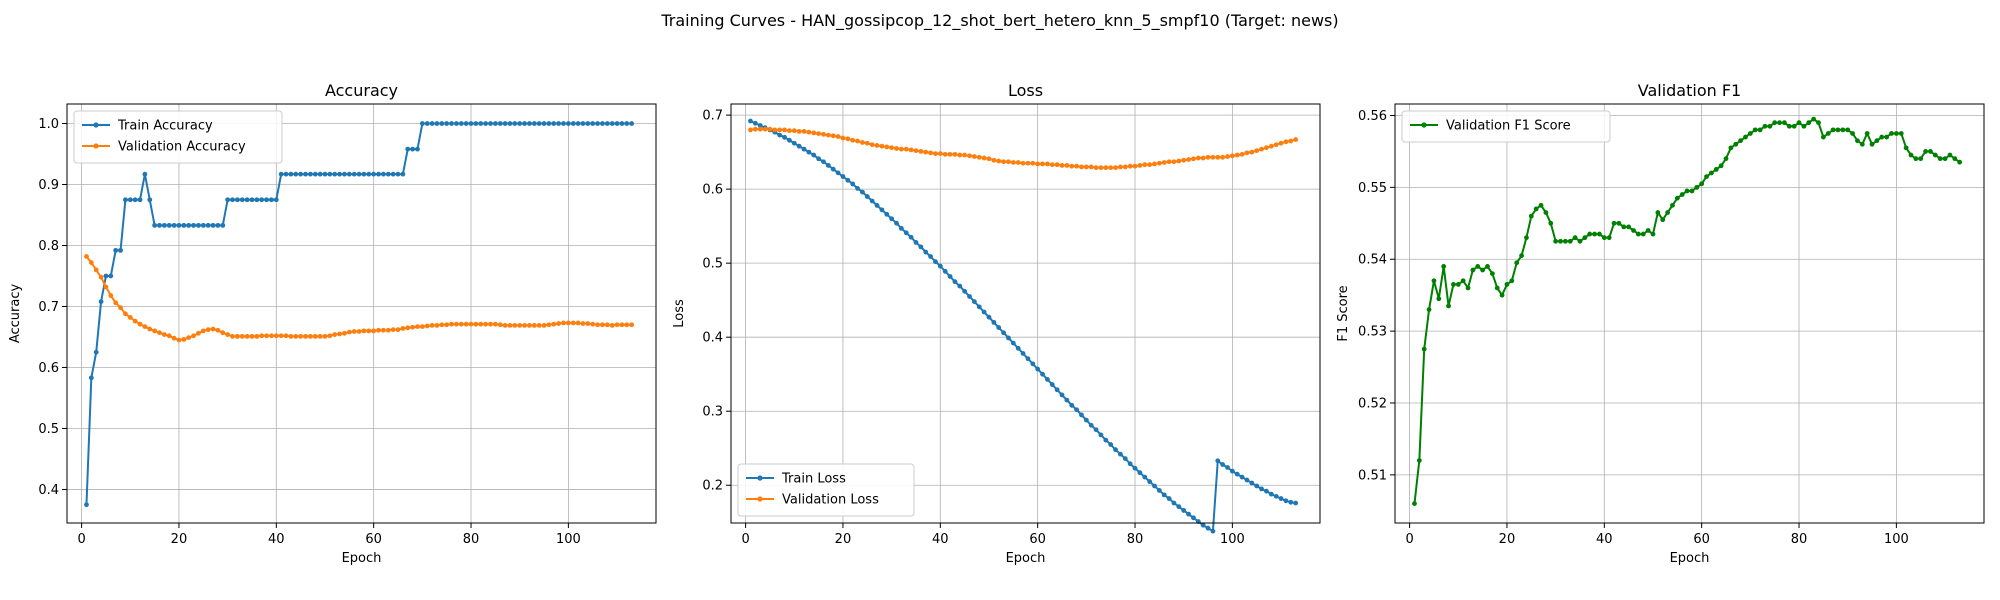 This screenshot has height=600, width=2000. Describe the element at coordinates (276, 539) in the screenshot. I see `x-tick-label: 40` at that location.